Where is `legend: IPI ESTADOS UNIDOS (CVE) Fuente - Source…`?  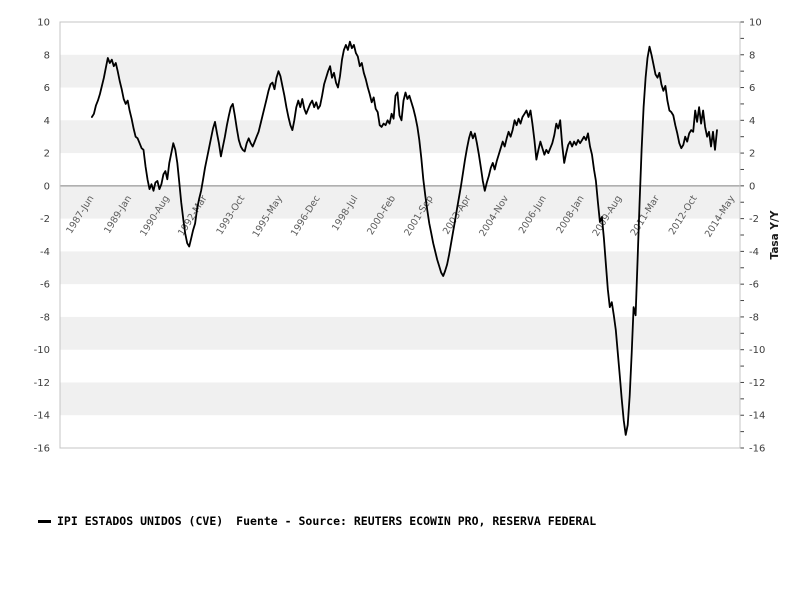
legend: IPI ESTADOS UNIDOS (CVE) Fuente - Source… is located at coordinates (317, 521).